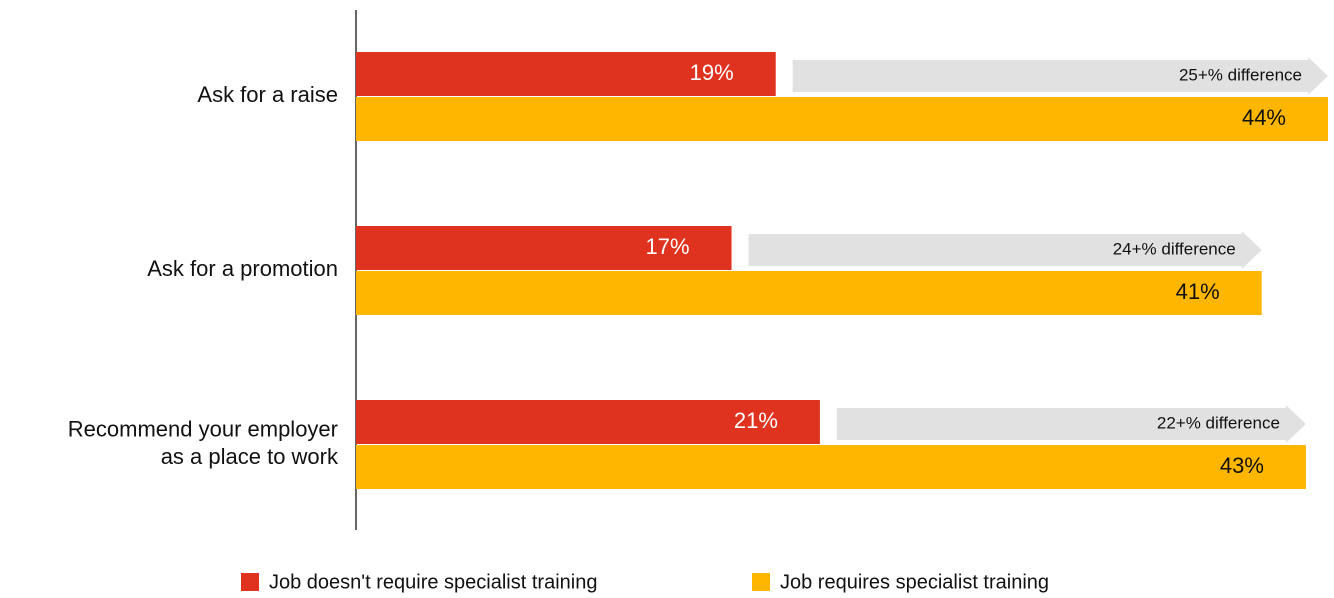 The width and height of the screenshot is (1334, 598). What do you see at coordinates (1242, 465) in the screenshot?
I see `value-label: 43%` at bounding box center [1242, 465].